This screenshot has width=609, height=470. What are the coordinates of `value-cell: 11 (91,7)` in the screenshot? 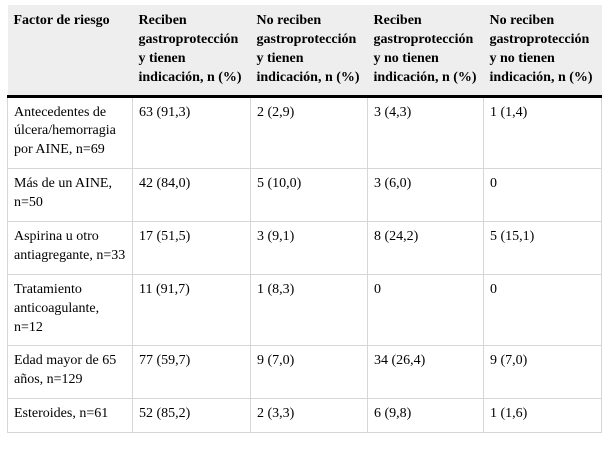 It's located at (191, 310).